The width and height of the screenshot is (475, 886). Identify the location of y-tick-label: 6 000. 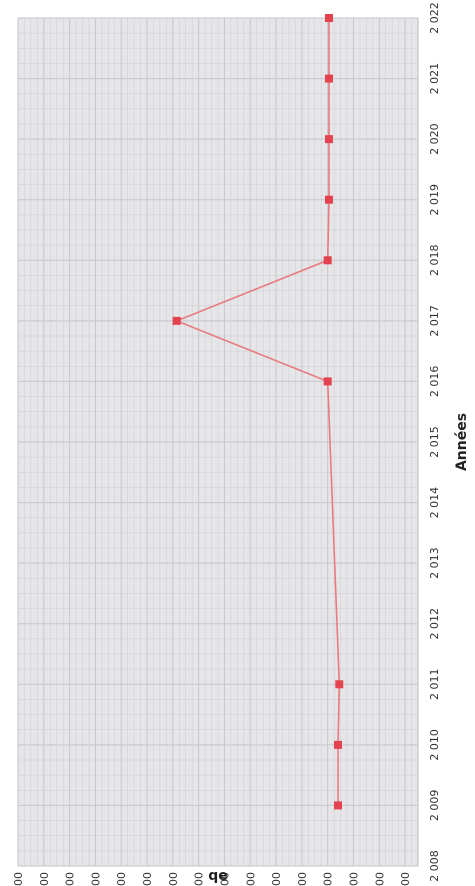
(353, 879).